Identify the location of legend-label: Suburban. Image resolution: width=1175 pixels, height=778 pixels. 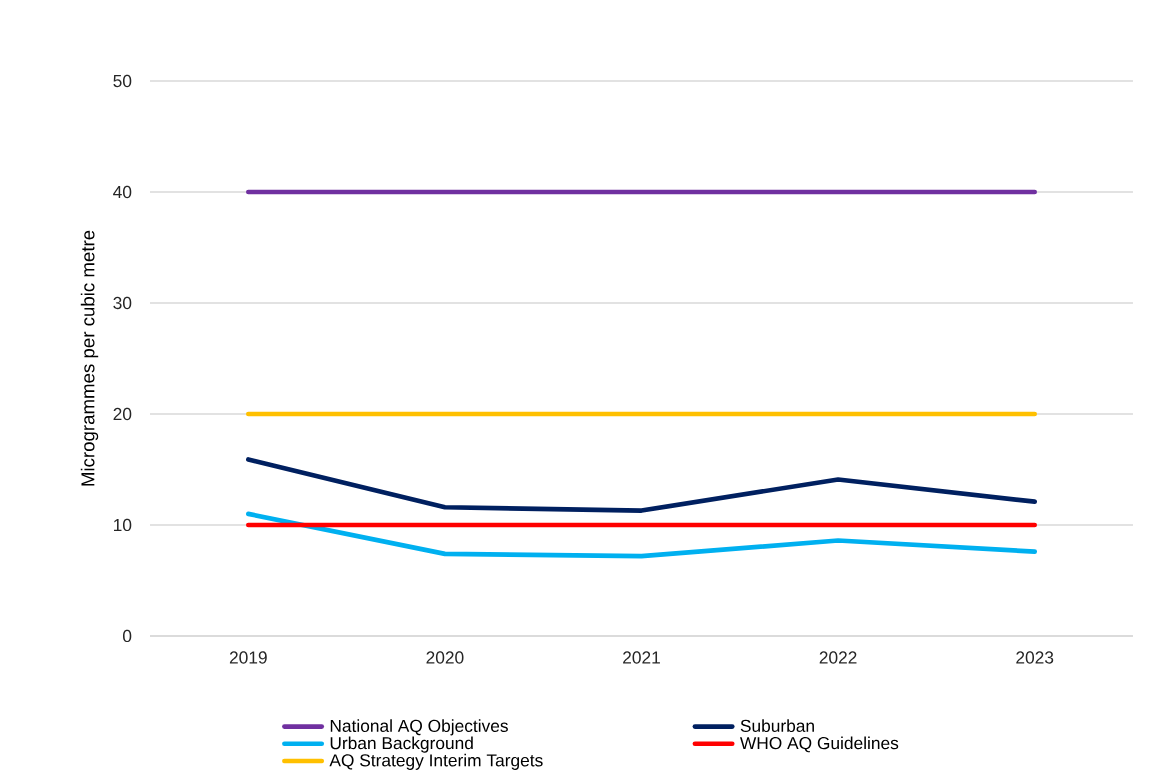
(777, 726).